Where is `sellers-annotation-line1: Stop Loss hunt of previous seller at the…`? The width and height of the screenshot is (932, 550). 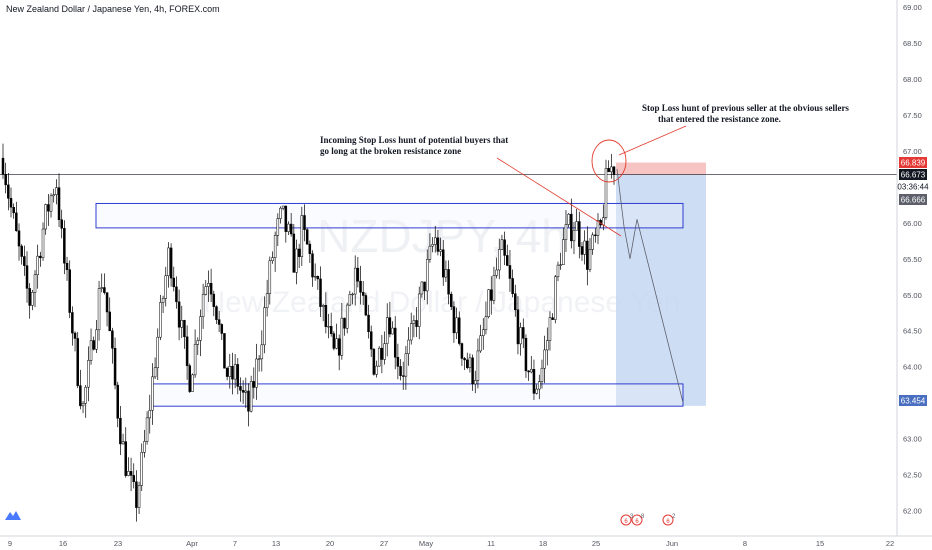
sellers-annotation-line1: Stop Loss hunt of previous seller at the… is located at coordinates (745, 108).